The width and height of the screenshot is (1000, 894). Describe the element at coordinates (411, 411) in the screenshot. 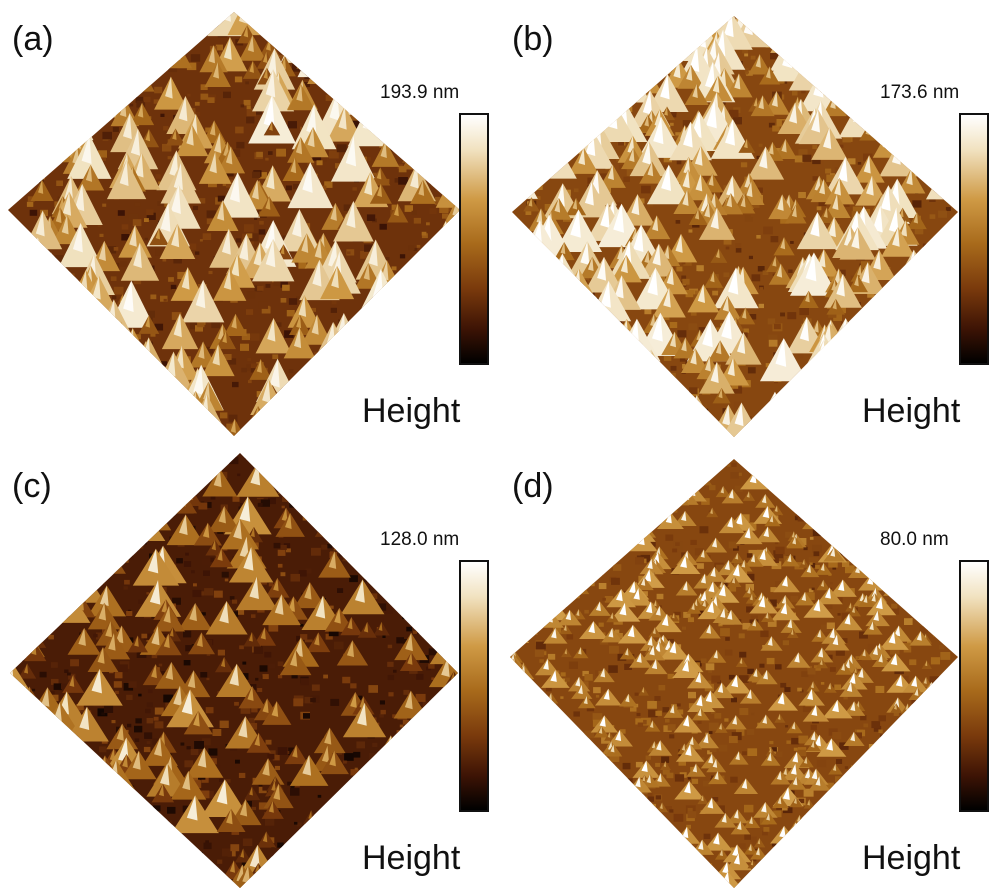

I see `height-label: Height` at that location.